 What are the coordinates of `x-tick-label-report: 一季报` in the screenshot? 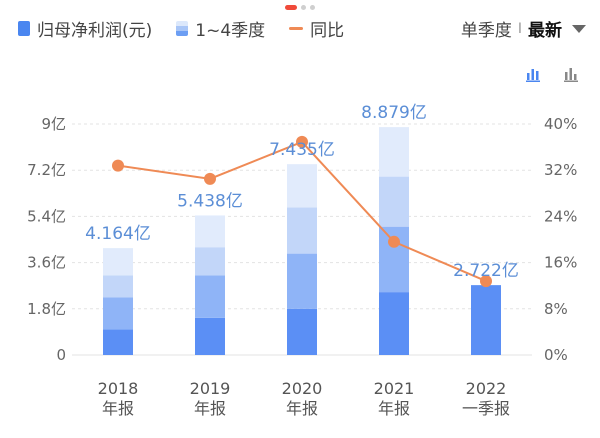 It's located at (486, 408).